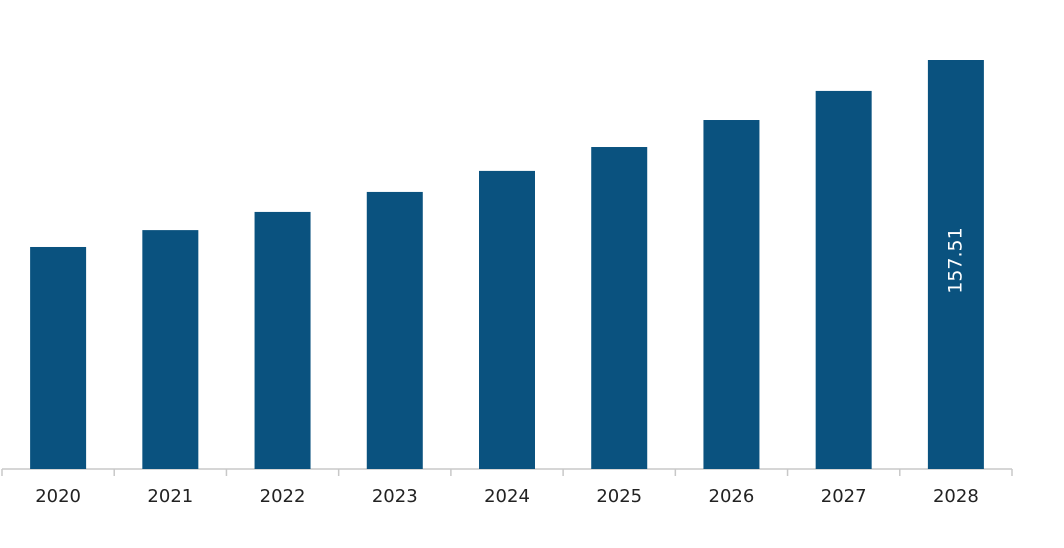 This screenshot has width=1064, height=548. Describe the element at coordinates (955, 260) in the screenshot. I see `value-label: 157.51` at that location.